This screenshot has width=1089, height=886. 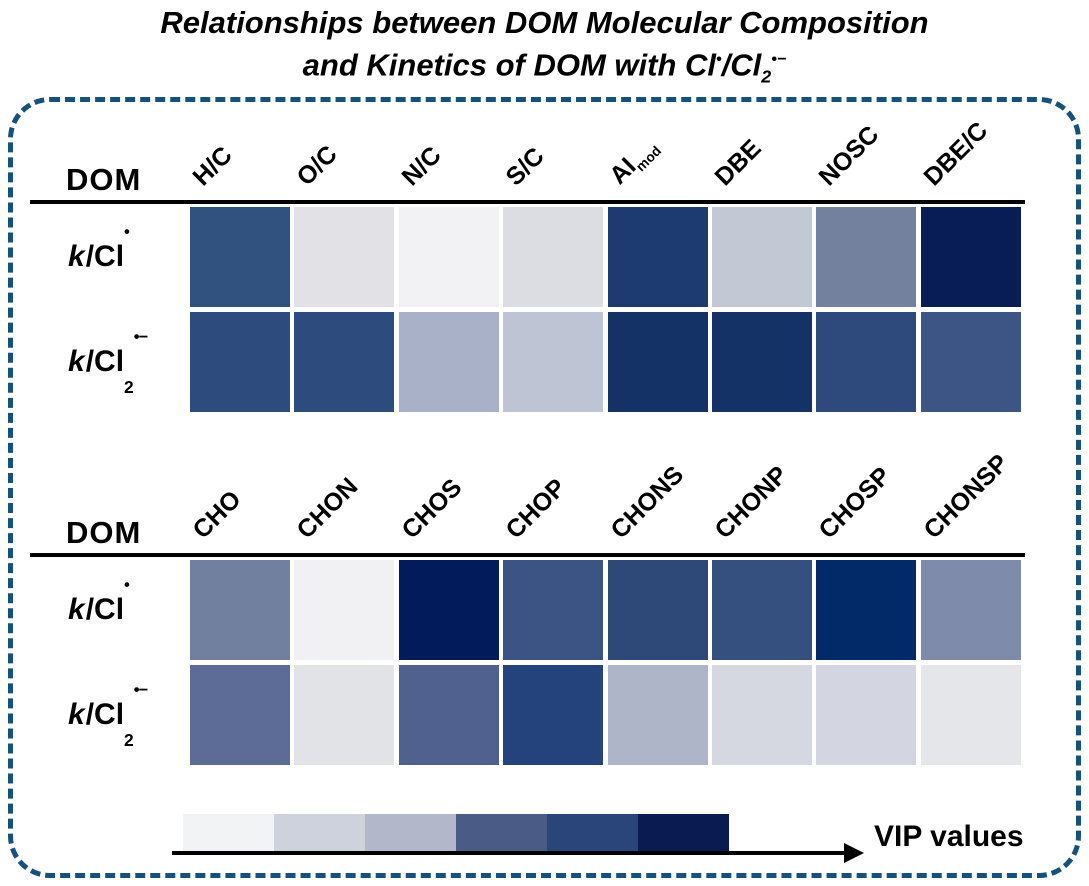 I want to click on column-header-text: CHONSP, so click(x=966, y=496).